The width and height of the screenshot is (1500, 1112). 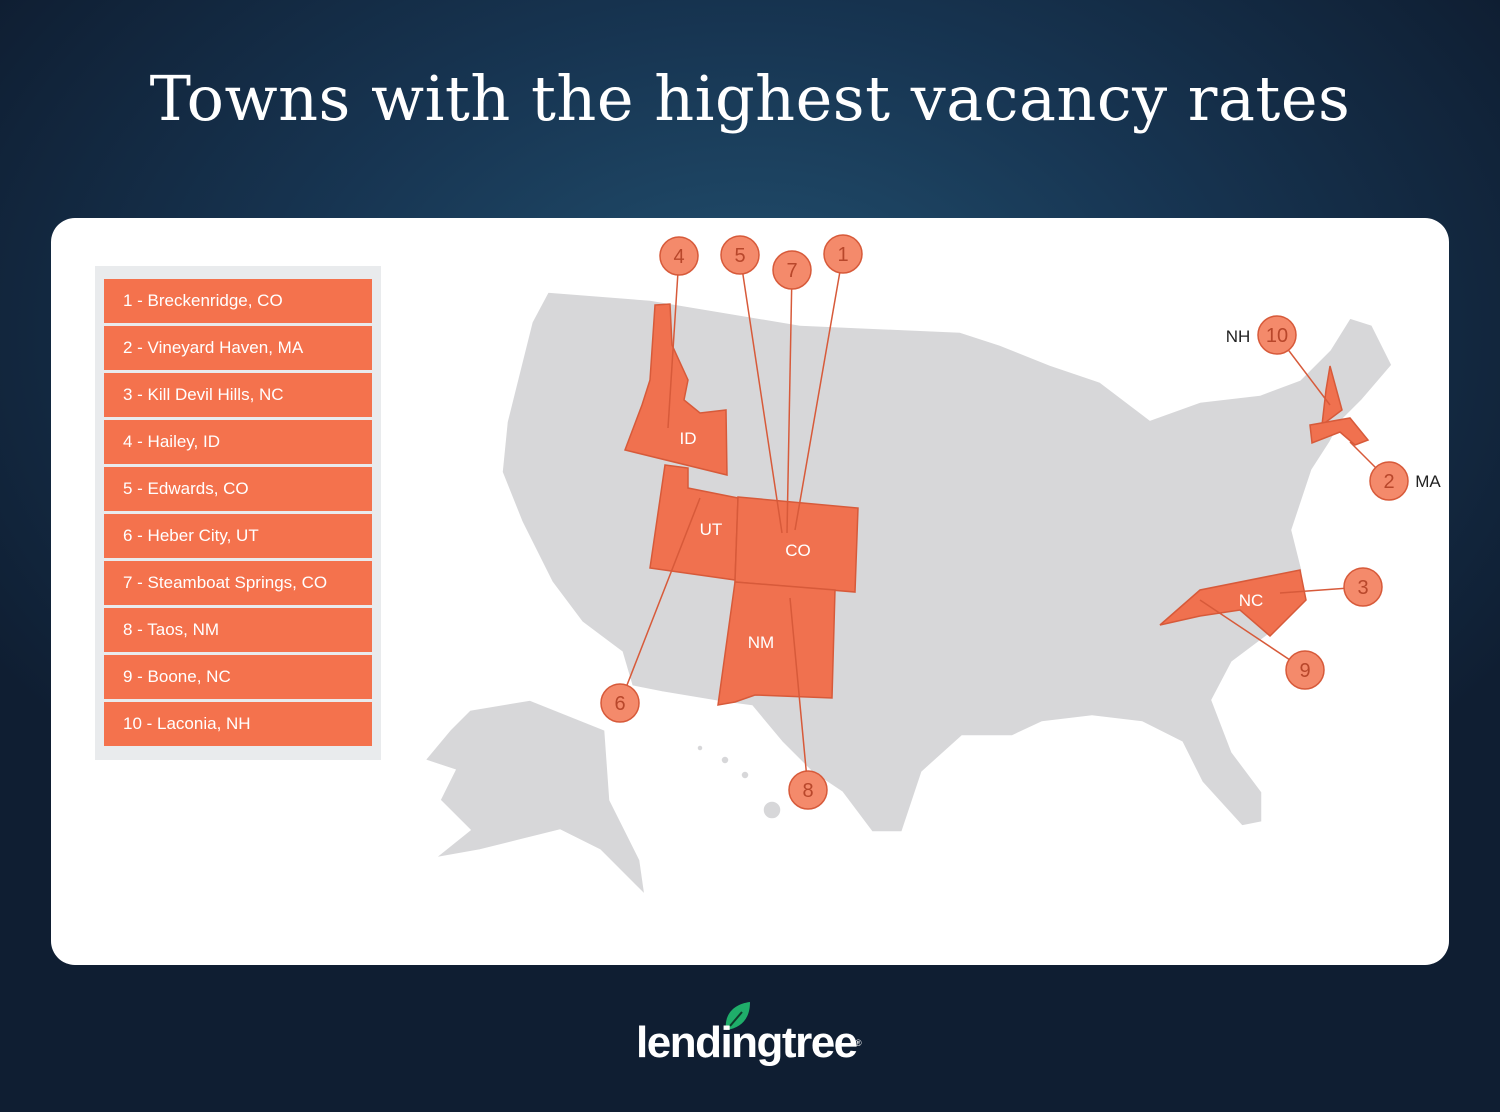 I want to click on state-label: ID, so click(x=688, y=438).